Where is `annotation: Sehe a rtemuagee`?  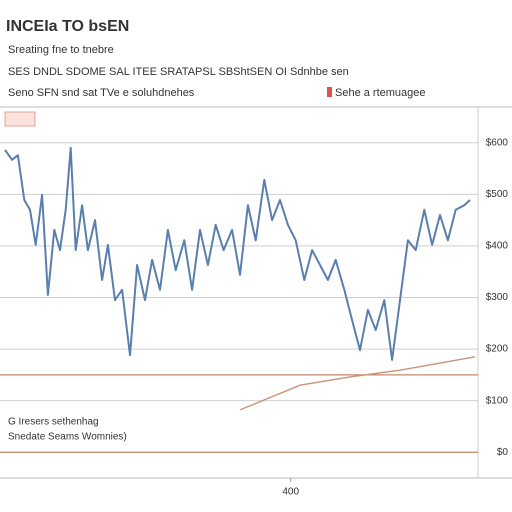 annotation: Sehe a rtemuagee is located at coordinates (380, 93).